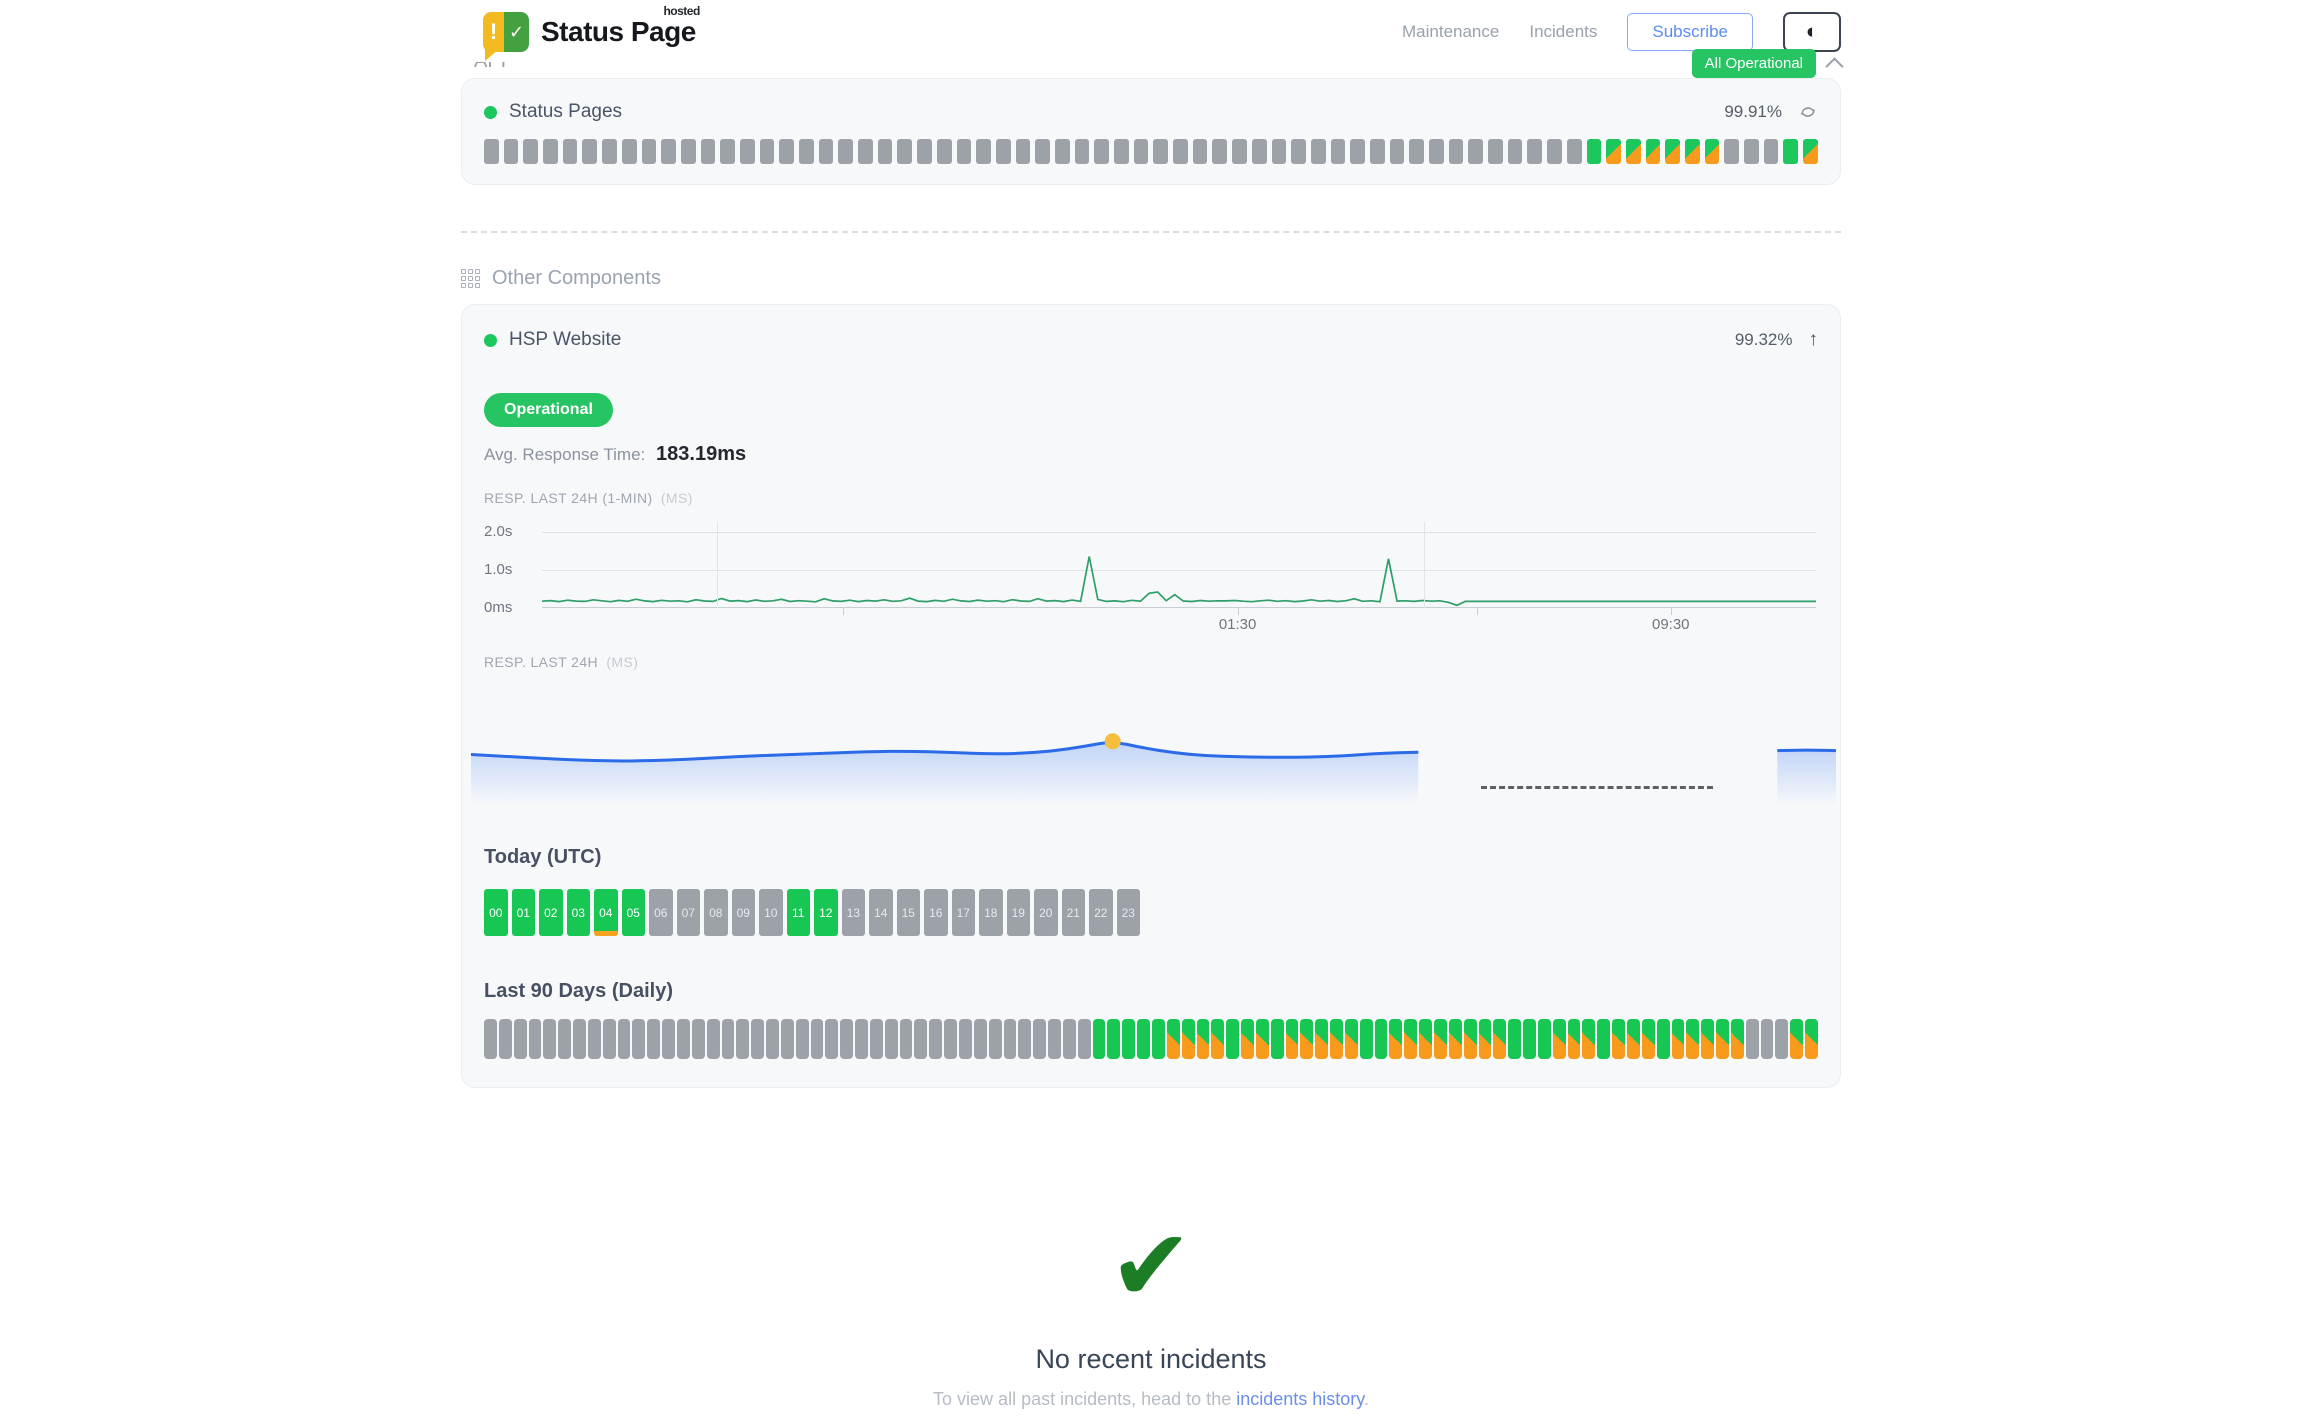  Describe the element at coordinates (548, 410) in the screenshot. I see `operational-badge: Operational` at that location.